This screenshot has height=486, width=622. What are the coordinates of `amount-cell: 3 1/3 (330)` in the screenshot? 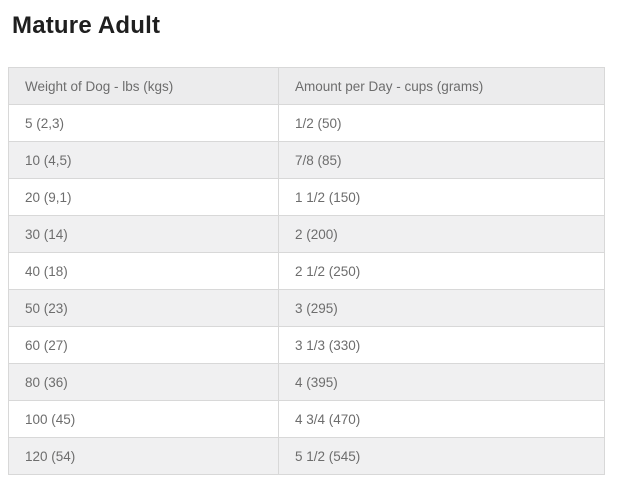 It's located at (441, 345).